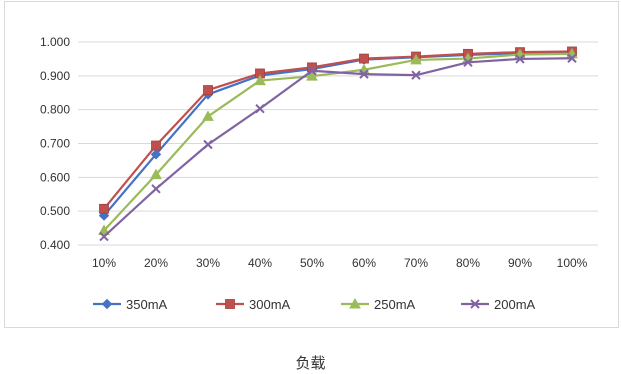  What do you see at coordinates (55, 42) in the screenshot?
I see `y-tick-label: 1.000` at bounding box center [55, 42].